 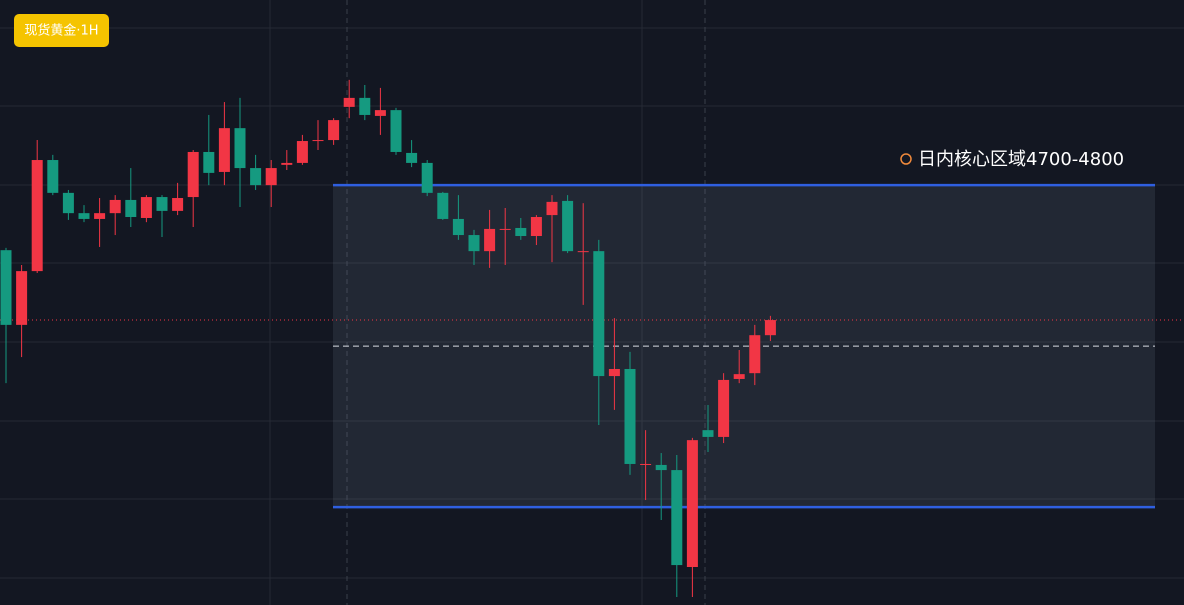 I want to click on symbol-label: 现货黄金·1H, so click(x=61, y=31).